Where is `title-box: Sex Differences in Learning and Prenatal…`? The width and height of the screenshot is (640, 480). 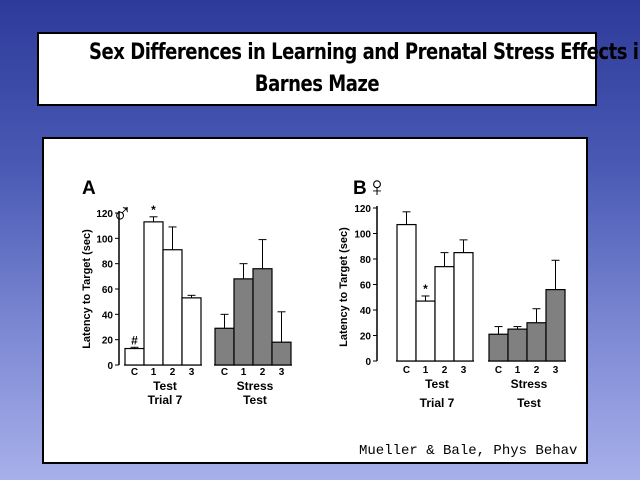 title-box: Sex Differences in Learning and Prenatal… is located at coordinates (338, 69).